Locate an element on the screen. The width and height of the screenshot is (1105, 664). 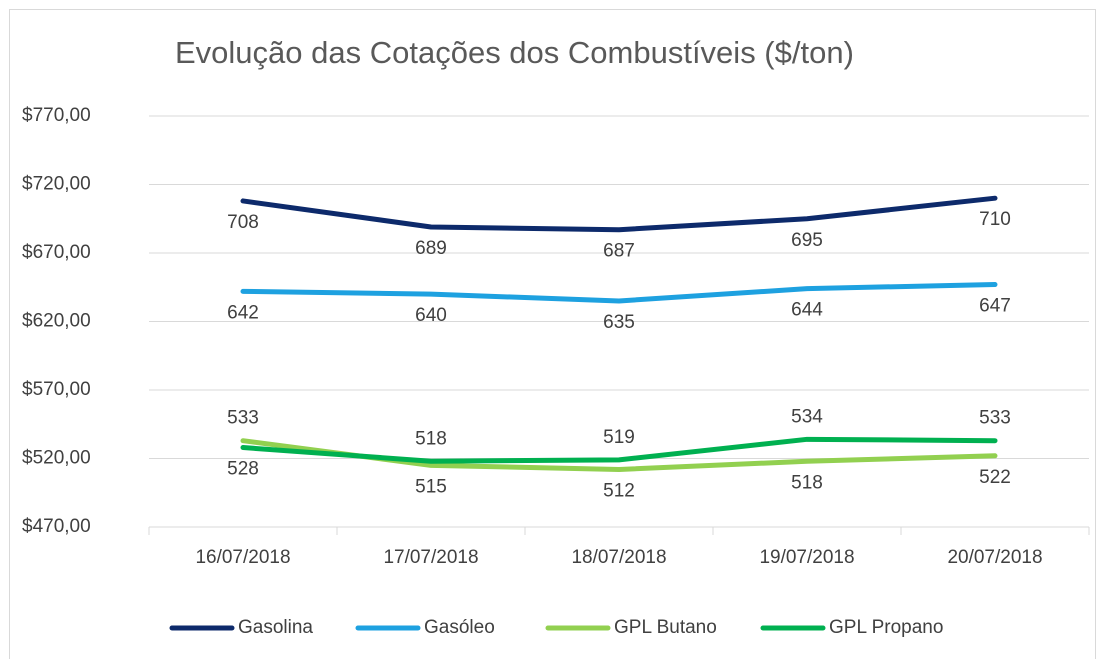
legend-label: Gasóleo is located at coordinates (459, 627).